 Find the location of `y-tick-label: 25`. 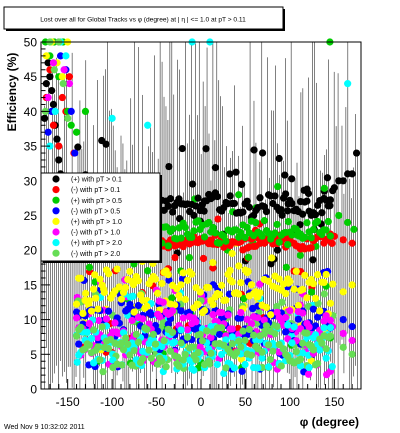

y-tick-label: 25 is located at coordinates (31, 216).